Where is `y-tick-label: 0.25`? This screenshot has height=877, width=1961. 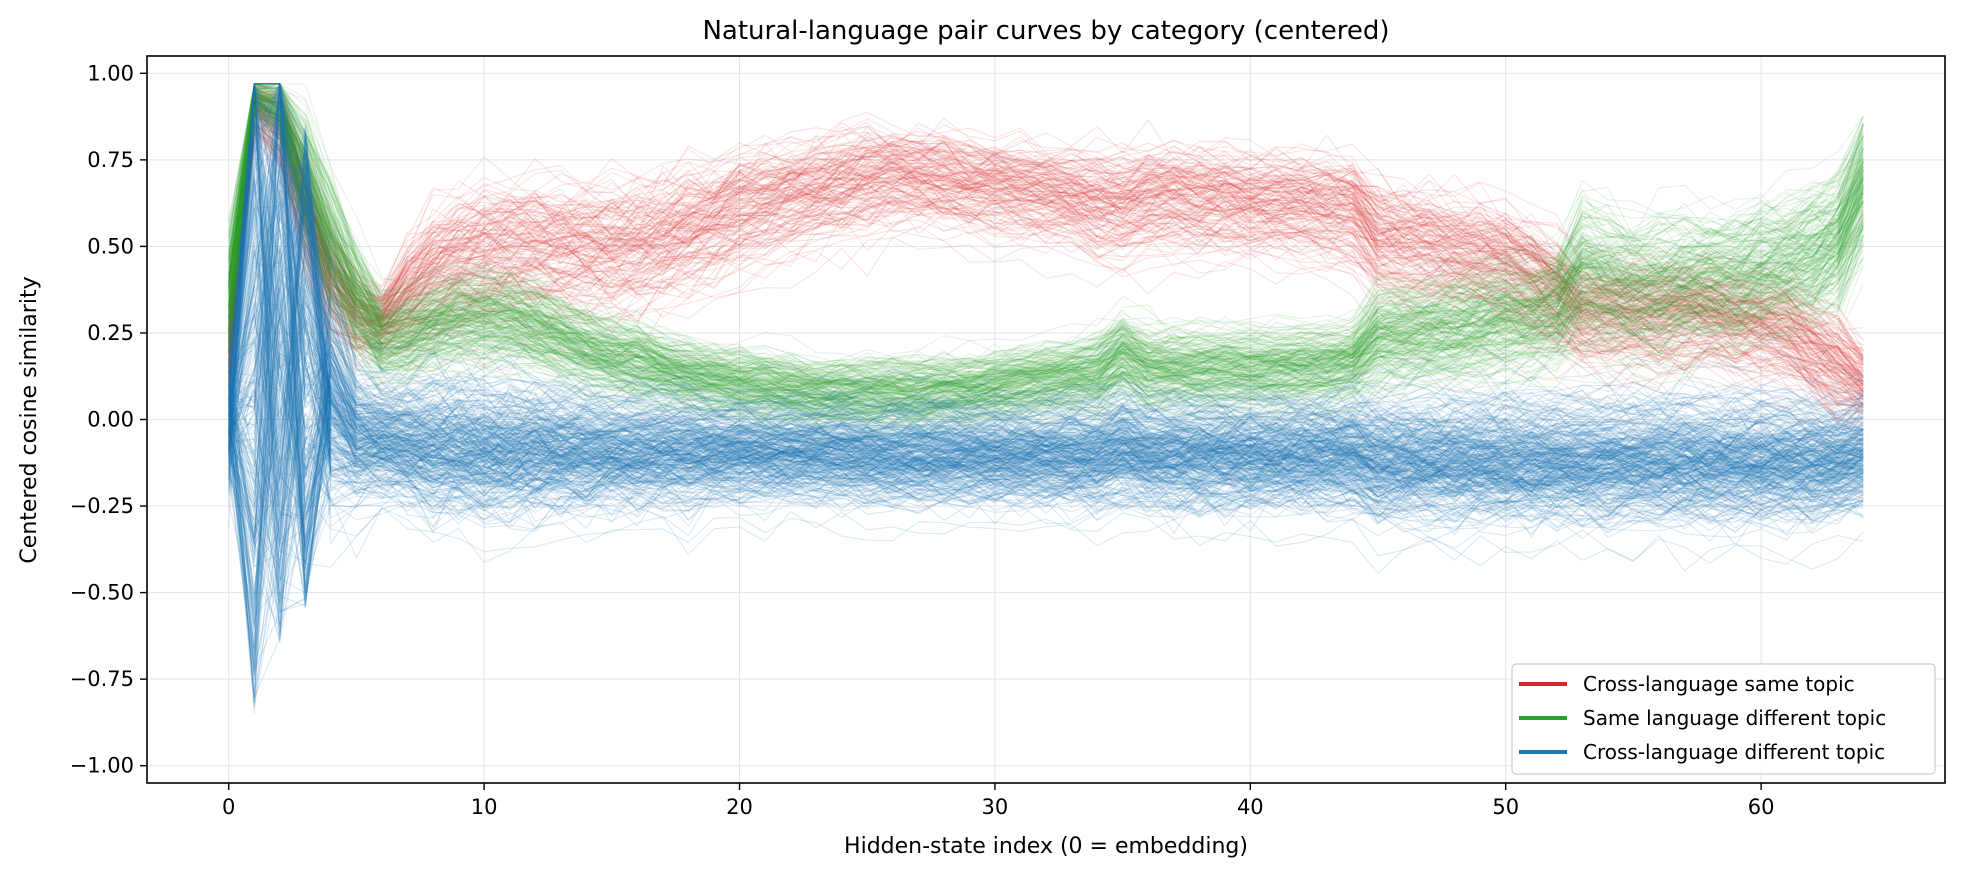 y-tick-label: 0.25 is located at coordinates (110, 333).